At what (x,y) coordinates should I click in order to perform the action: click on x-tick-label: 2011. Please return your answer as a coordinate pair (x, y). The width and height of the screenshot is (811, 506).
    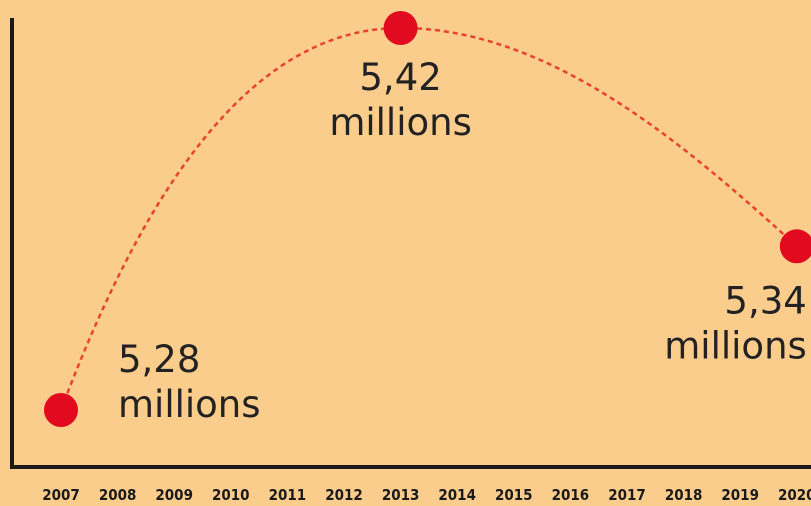
    Looking at the image, I should click on (288, 495).